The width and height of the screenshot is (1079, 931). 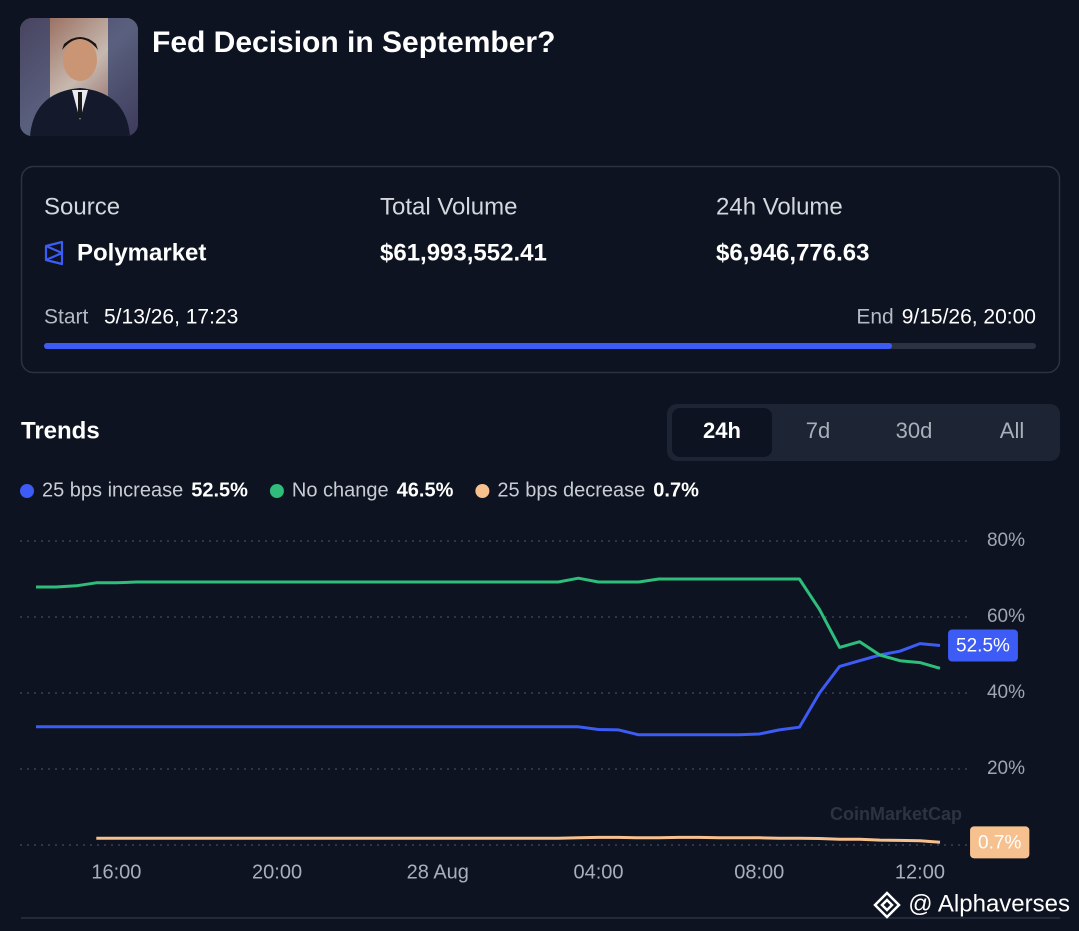 I want to click on y-tick-label: 40%, so click(x=1006, y=692).